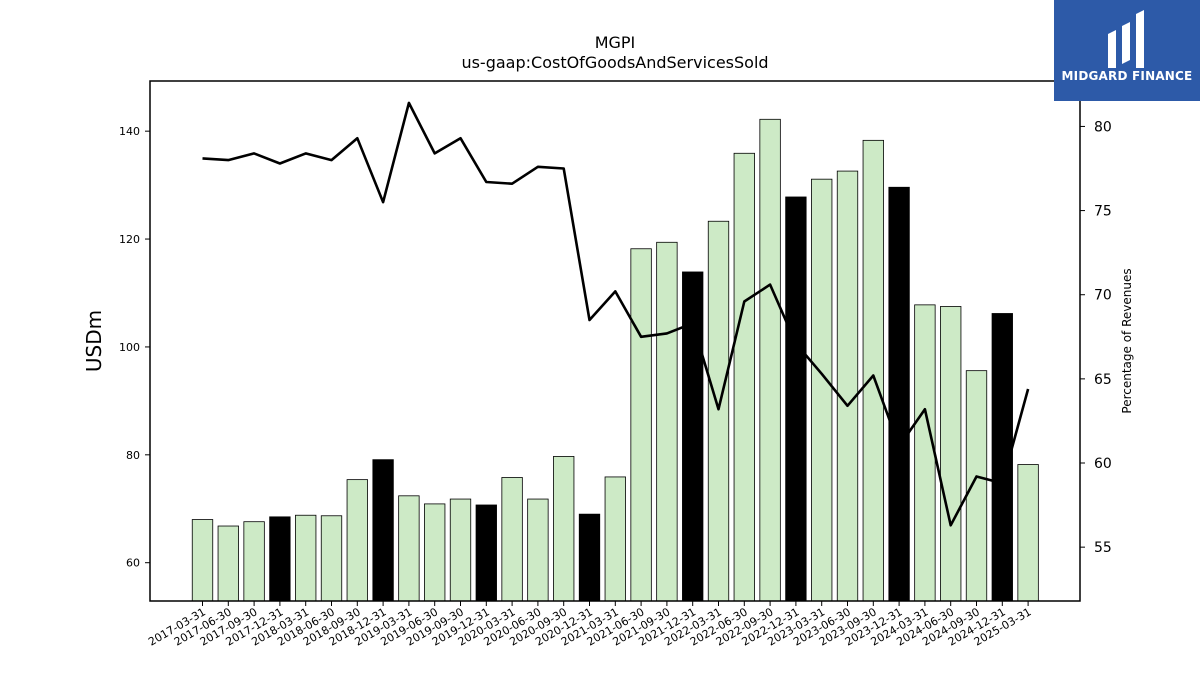 The image size is (1200, 675). I want to click on right-axis-ticks: 55 60 65 70 75 80, so click(1096, 337).